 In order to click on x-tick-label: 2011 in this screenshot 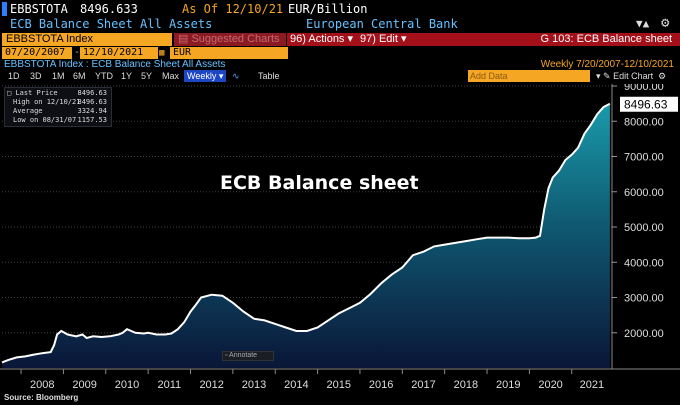, I will do `click(169, 385)`.